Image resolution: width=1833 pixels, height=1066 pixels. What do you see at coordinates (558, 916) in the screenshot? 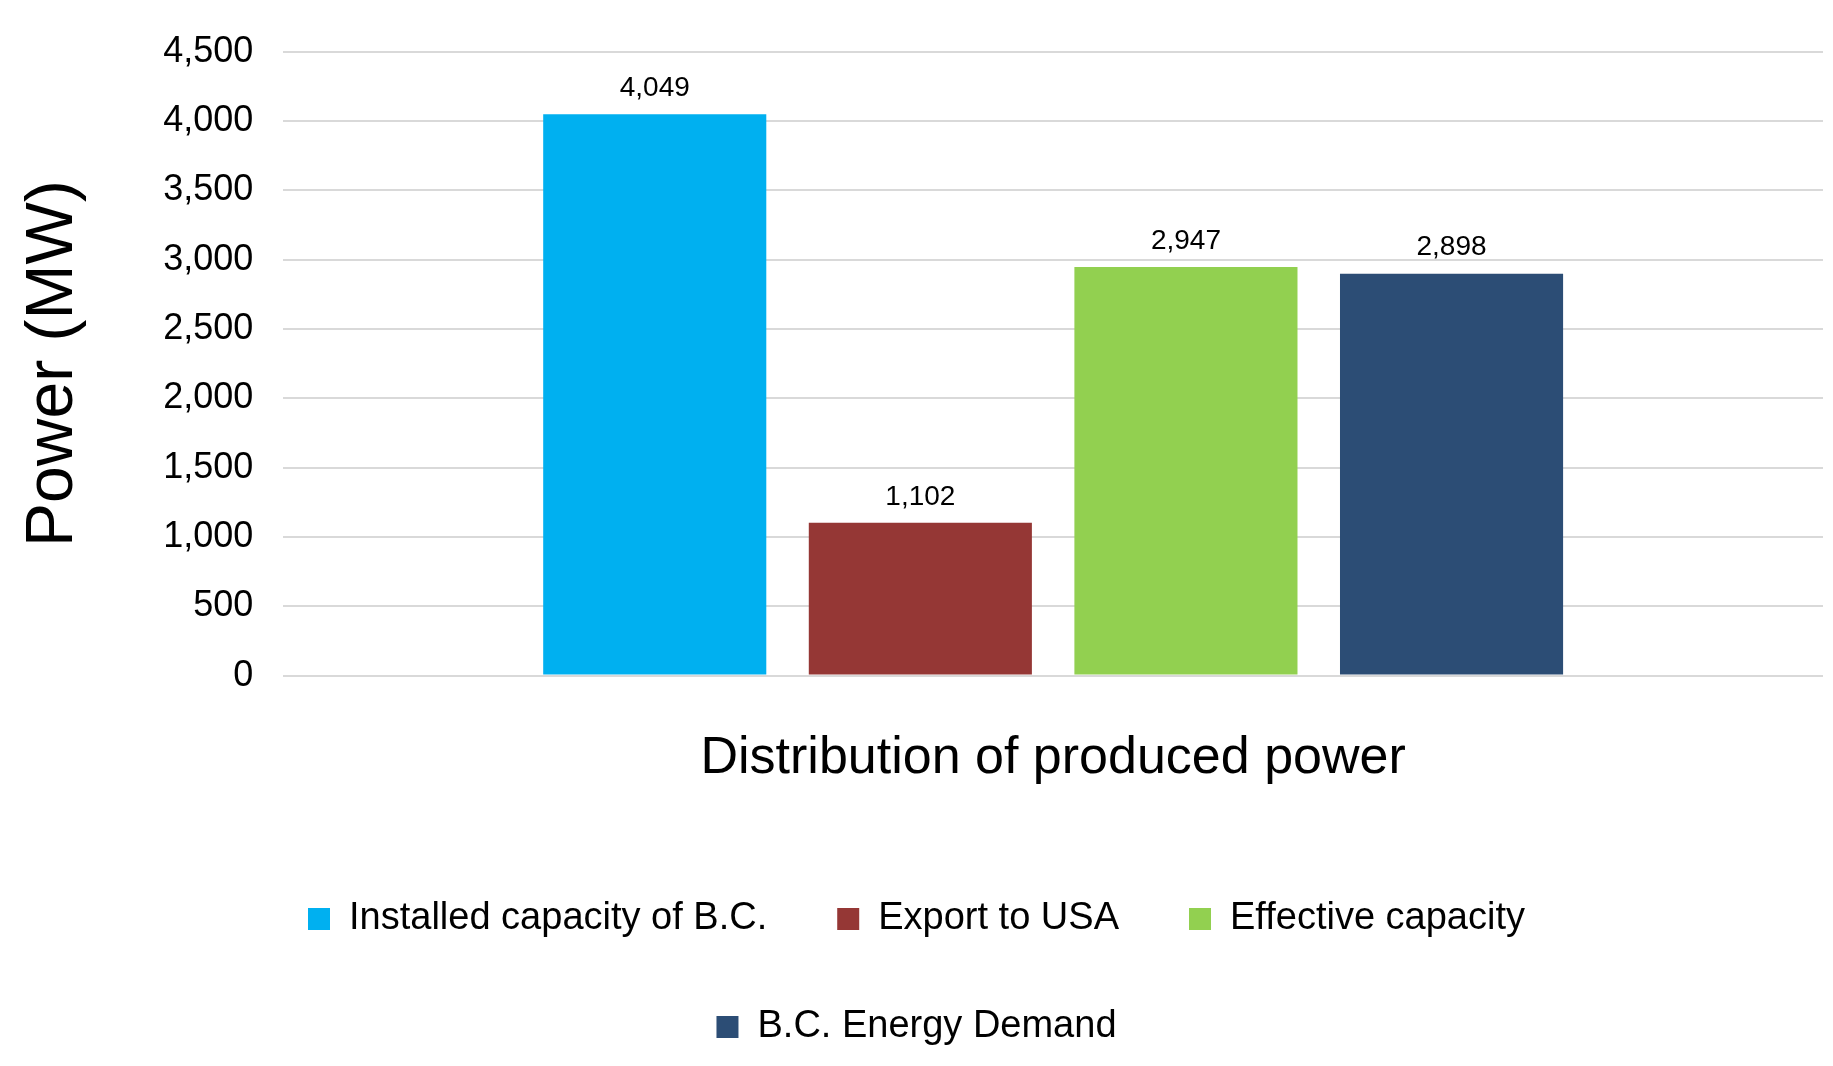
I see `legend-label: Installed capacity of B.C.` at bounding box center [558, 916].